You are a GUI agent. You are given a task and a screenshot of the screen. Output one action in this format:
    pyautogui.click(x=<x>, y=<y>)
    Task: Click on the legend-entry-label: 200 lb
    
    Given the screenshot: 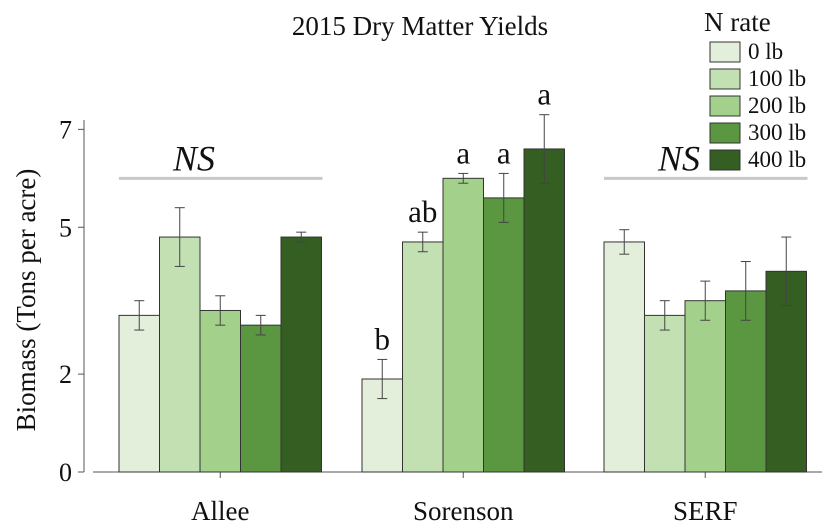 What is the action you would take?
    pyautogui.click(x=777, y=105)
    